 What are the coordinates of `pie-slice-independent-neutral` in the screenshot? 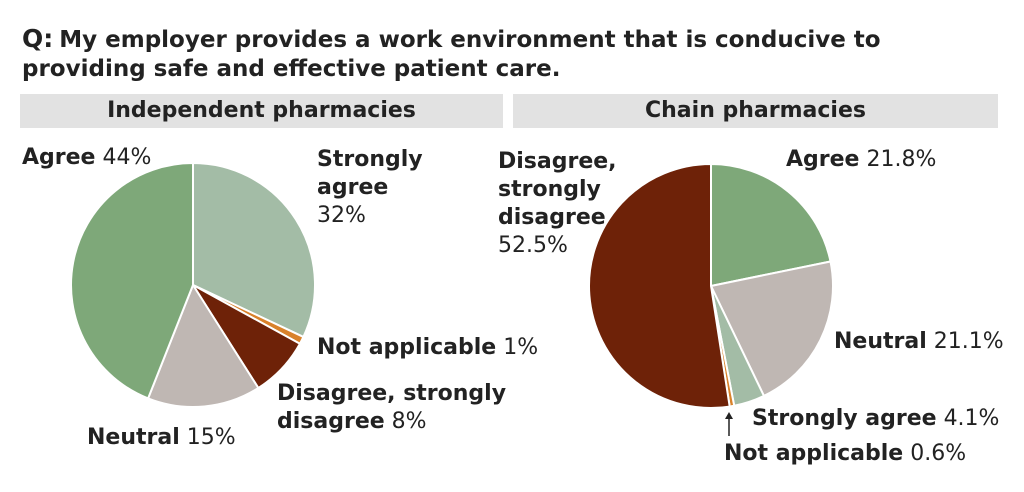 It's located at (203, 346).